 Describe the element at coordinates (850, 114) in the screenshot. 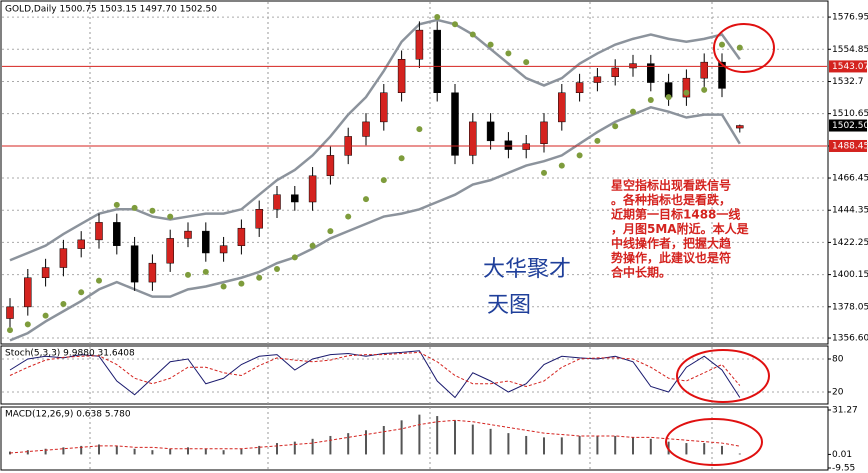

I see `y-tick-label: 1510.65` at that location.